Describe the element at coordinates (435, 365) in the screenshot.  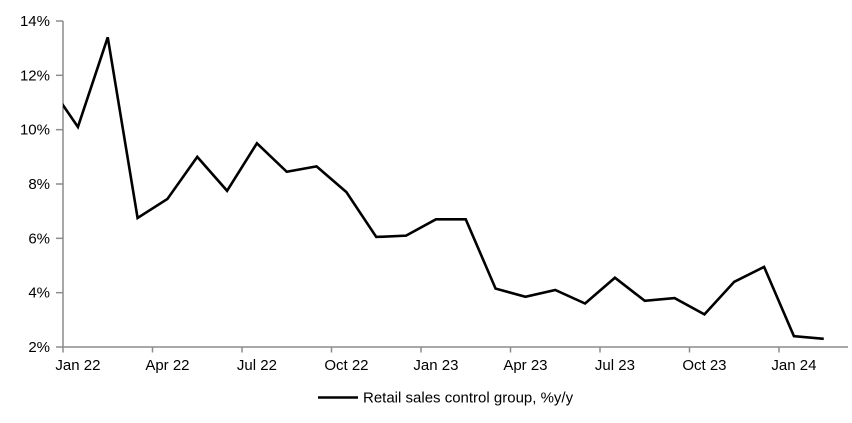
I see `x-axis-tick-label: Jan 23` at that location.